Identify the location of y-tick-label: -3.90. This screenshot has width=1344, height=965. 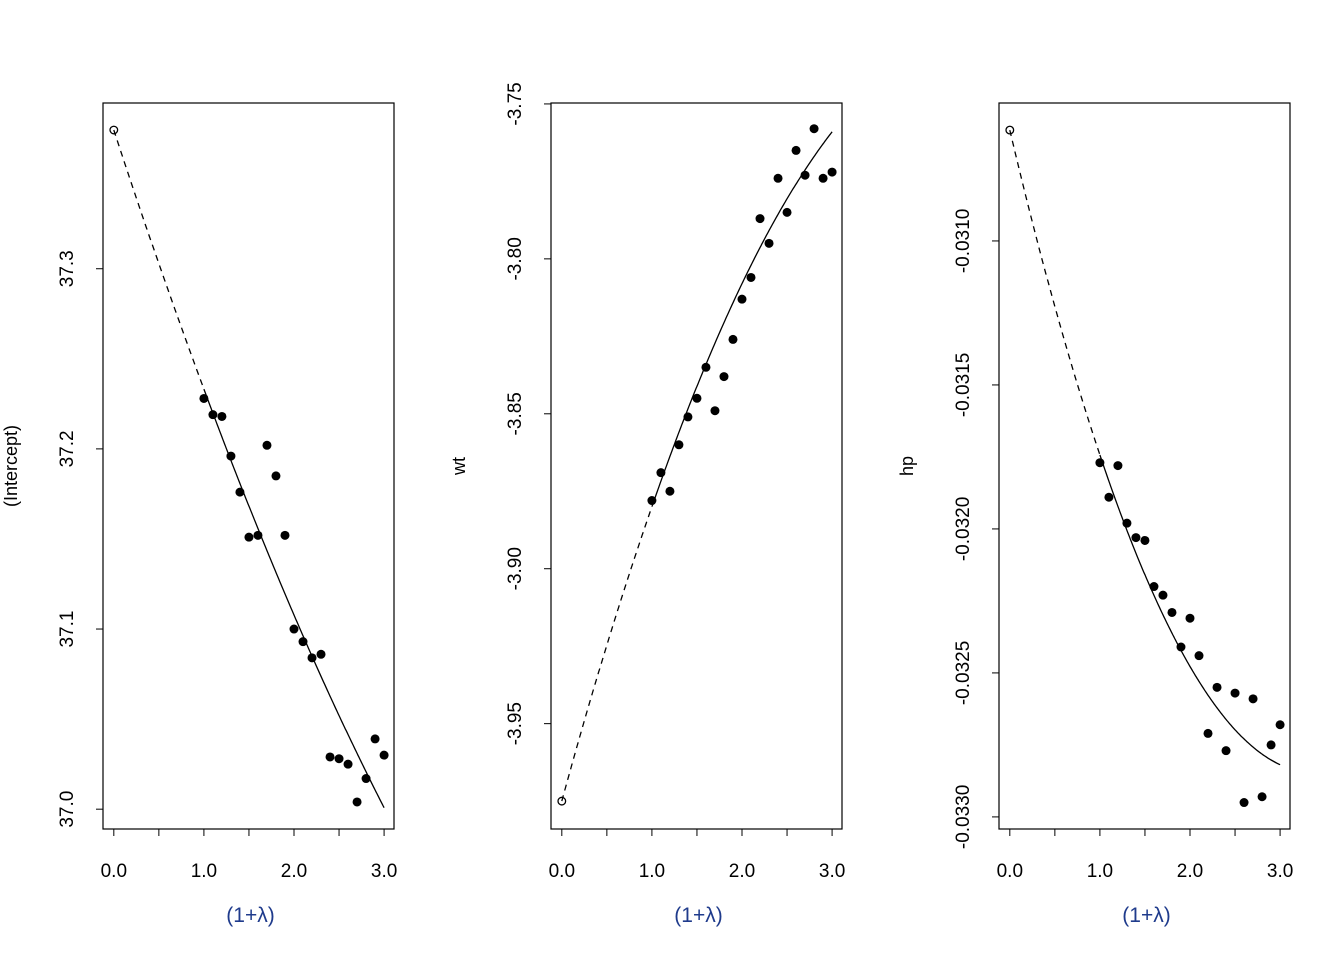
(515, 568).